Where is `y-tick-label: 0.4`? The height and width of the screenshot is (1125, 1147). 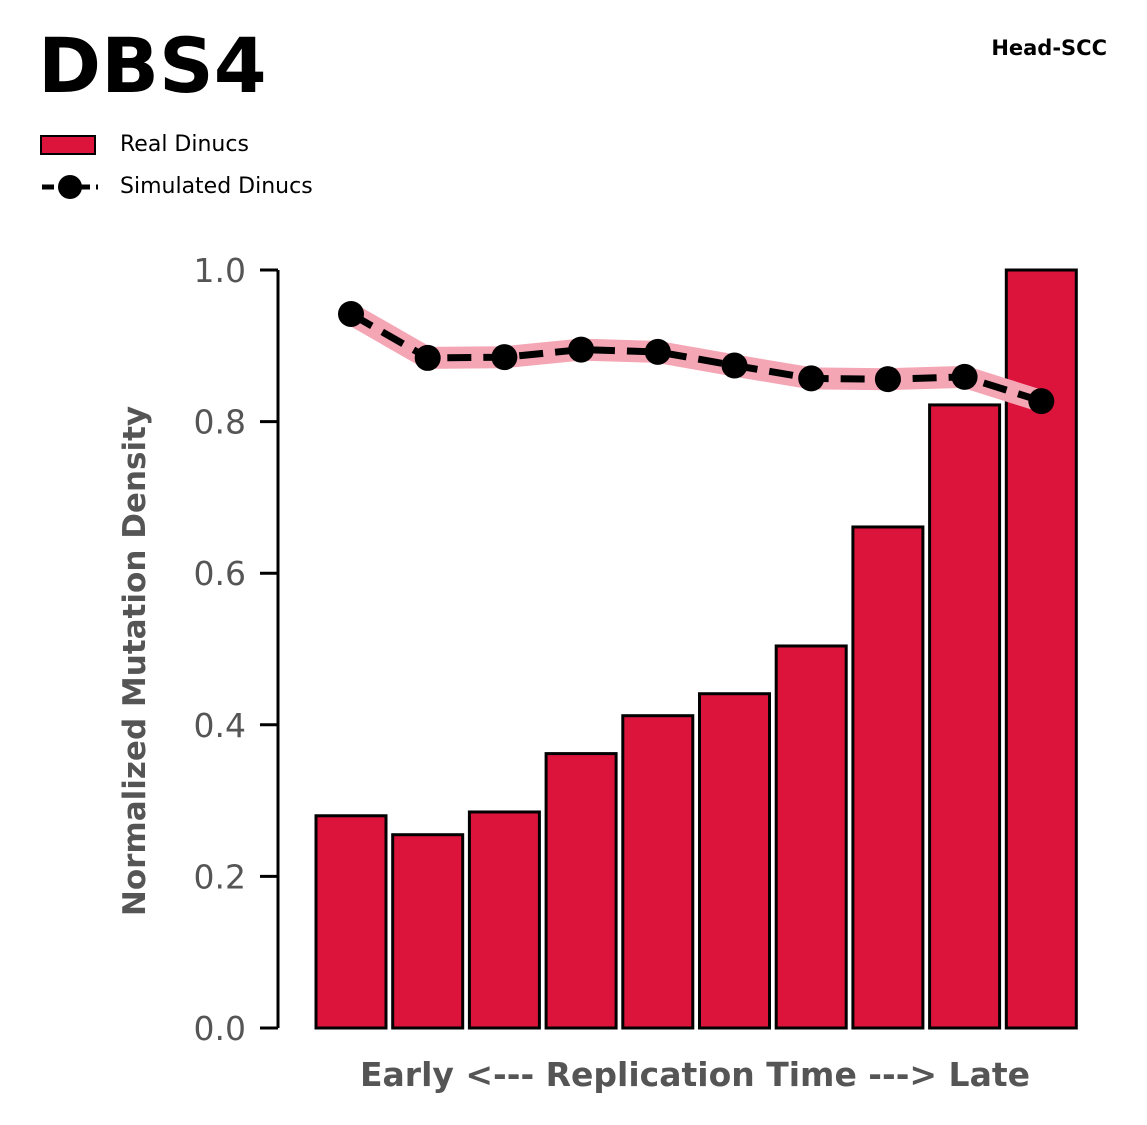 y-tick-label: 0.4 is located at coordinates (220, 725).